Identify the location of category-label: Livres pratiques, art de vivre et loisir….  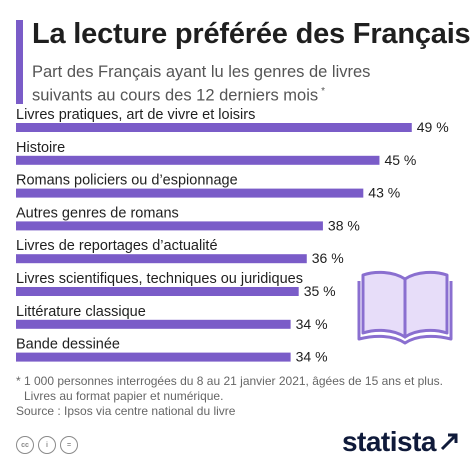
(135, 115).